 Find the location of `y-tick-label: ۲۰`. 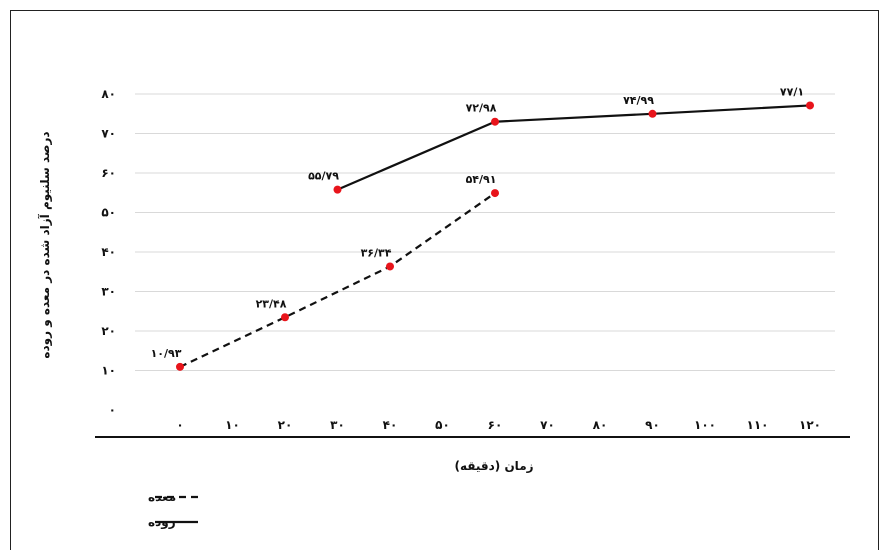

y-tick-label: ۲۰ is located at coordinates (108, 331).